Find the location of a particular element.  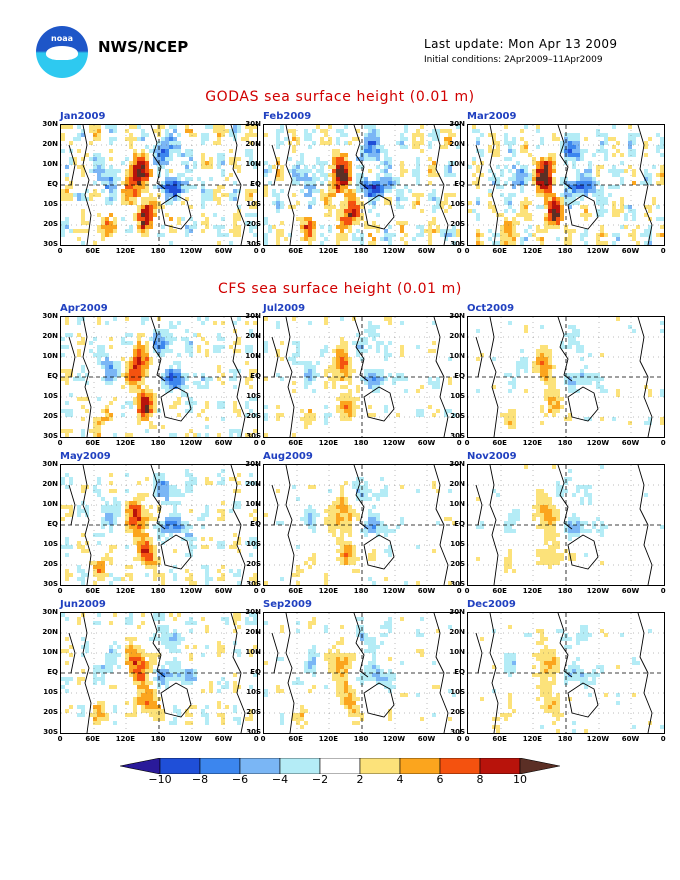

colorbar-label: −4 is located at coordinates (280, 779).